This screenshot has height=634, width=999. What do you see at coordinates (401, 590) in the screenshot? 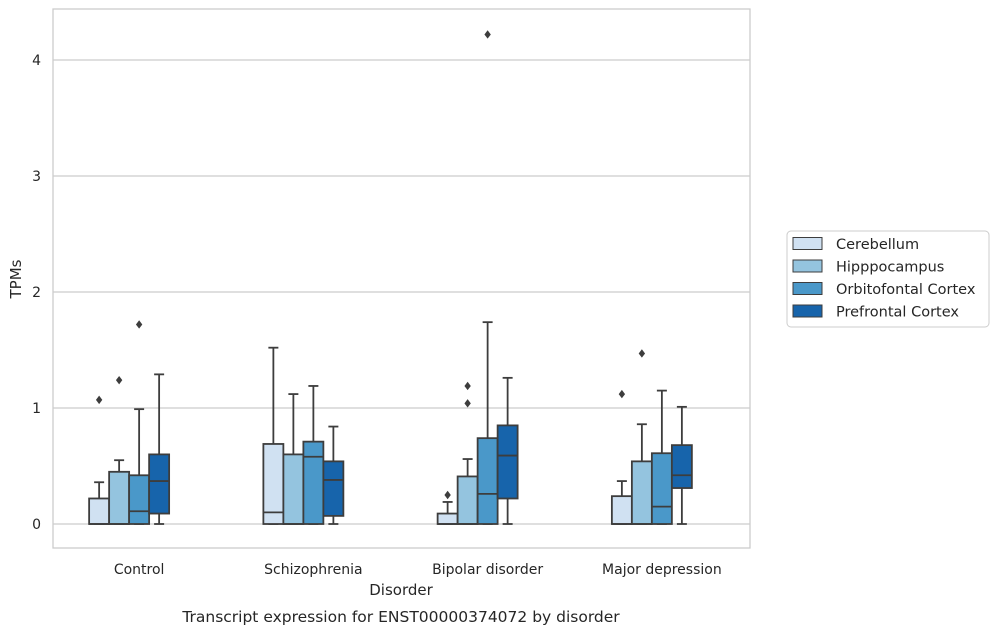
I see `x-axis-label: Disorder` at bounding box center [401, 590].